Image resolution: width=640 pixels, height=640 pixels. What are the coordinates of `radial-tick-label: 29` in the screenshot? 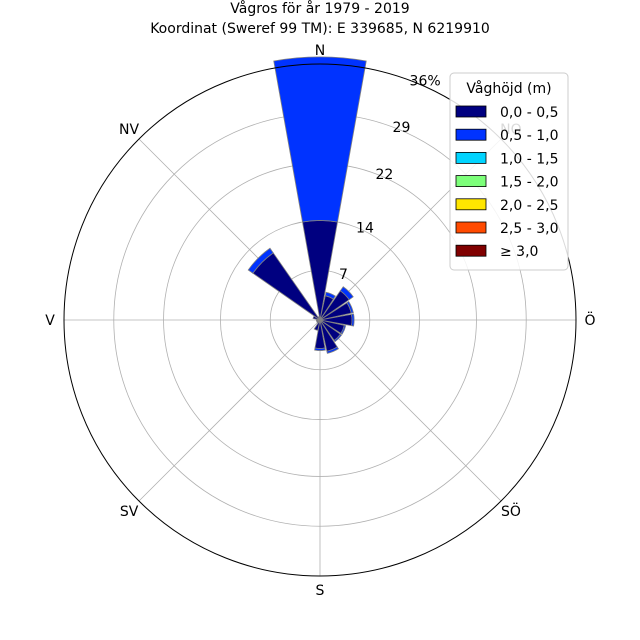 It's located at (402, 128).